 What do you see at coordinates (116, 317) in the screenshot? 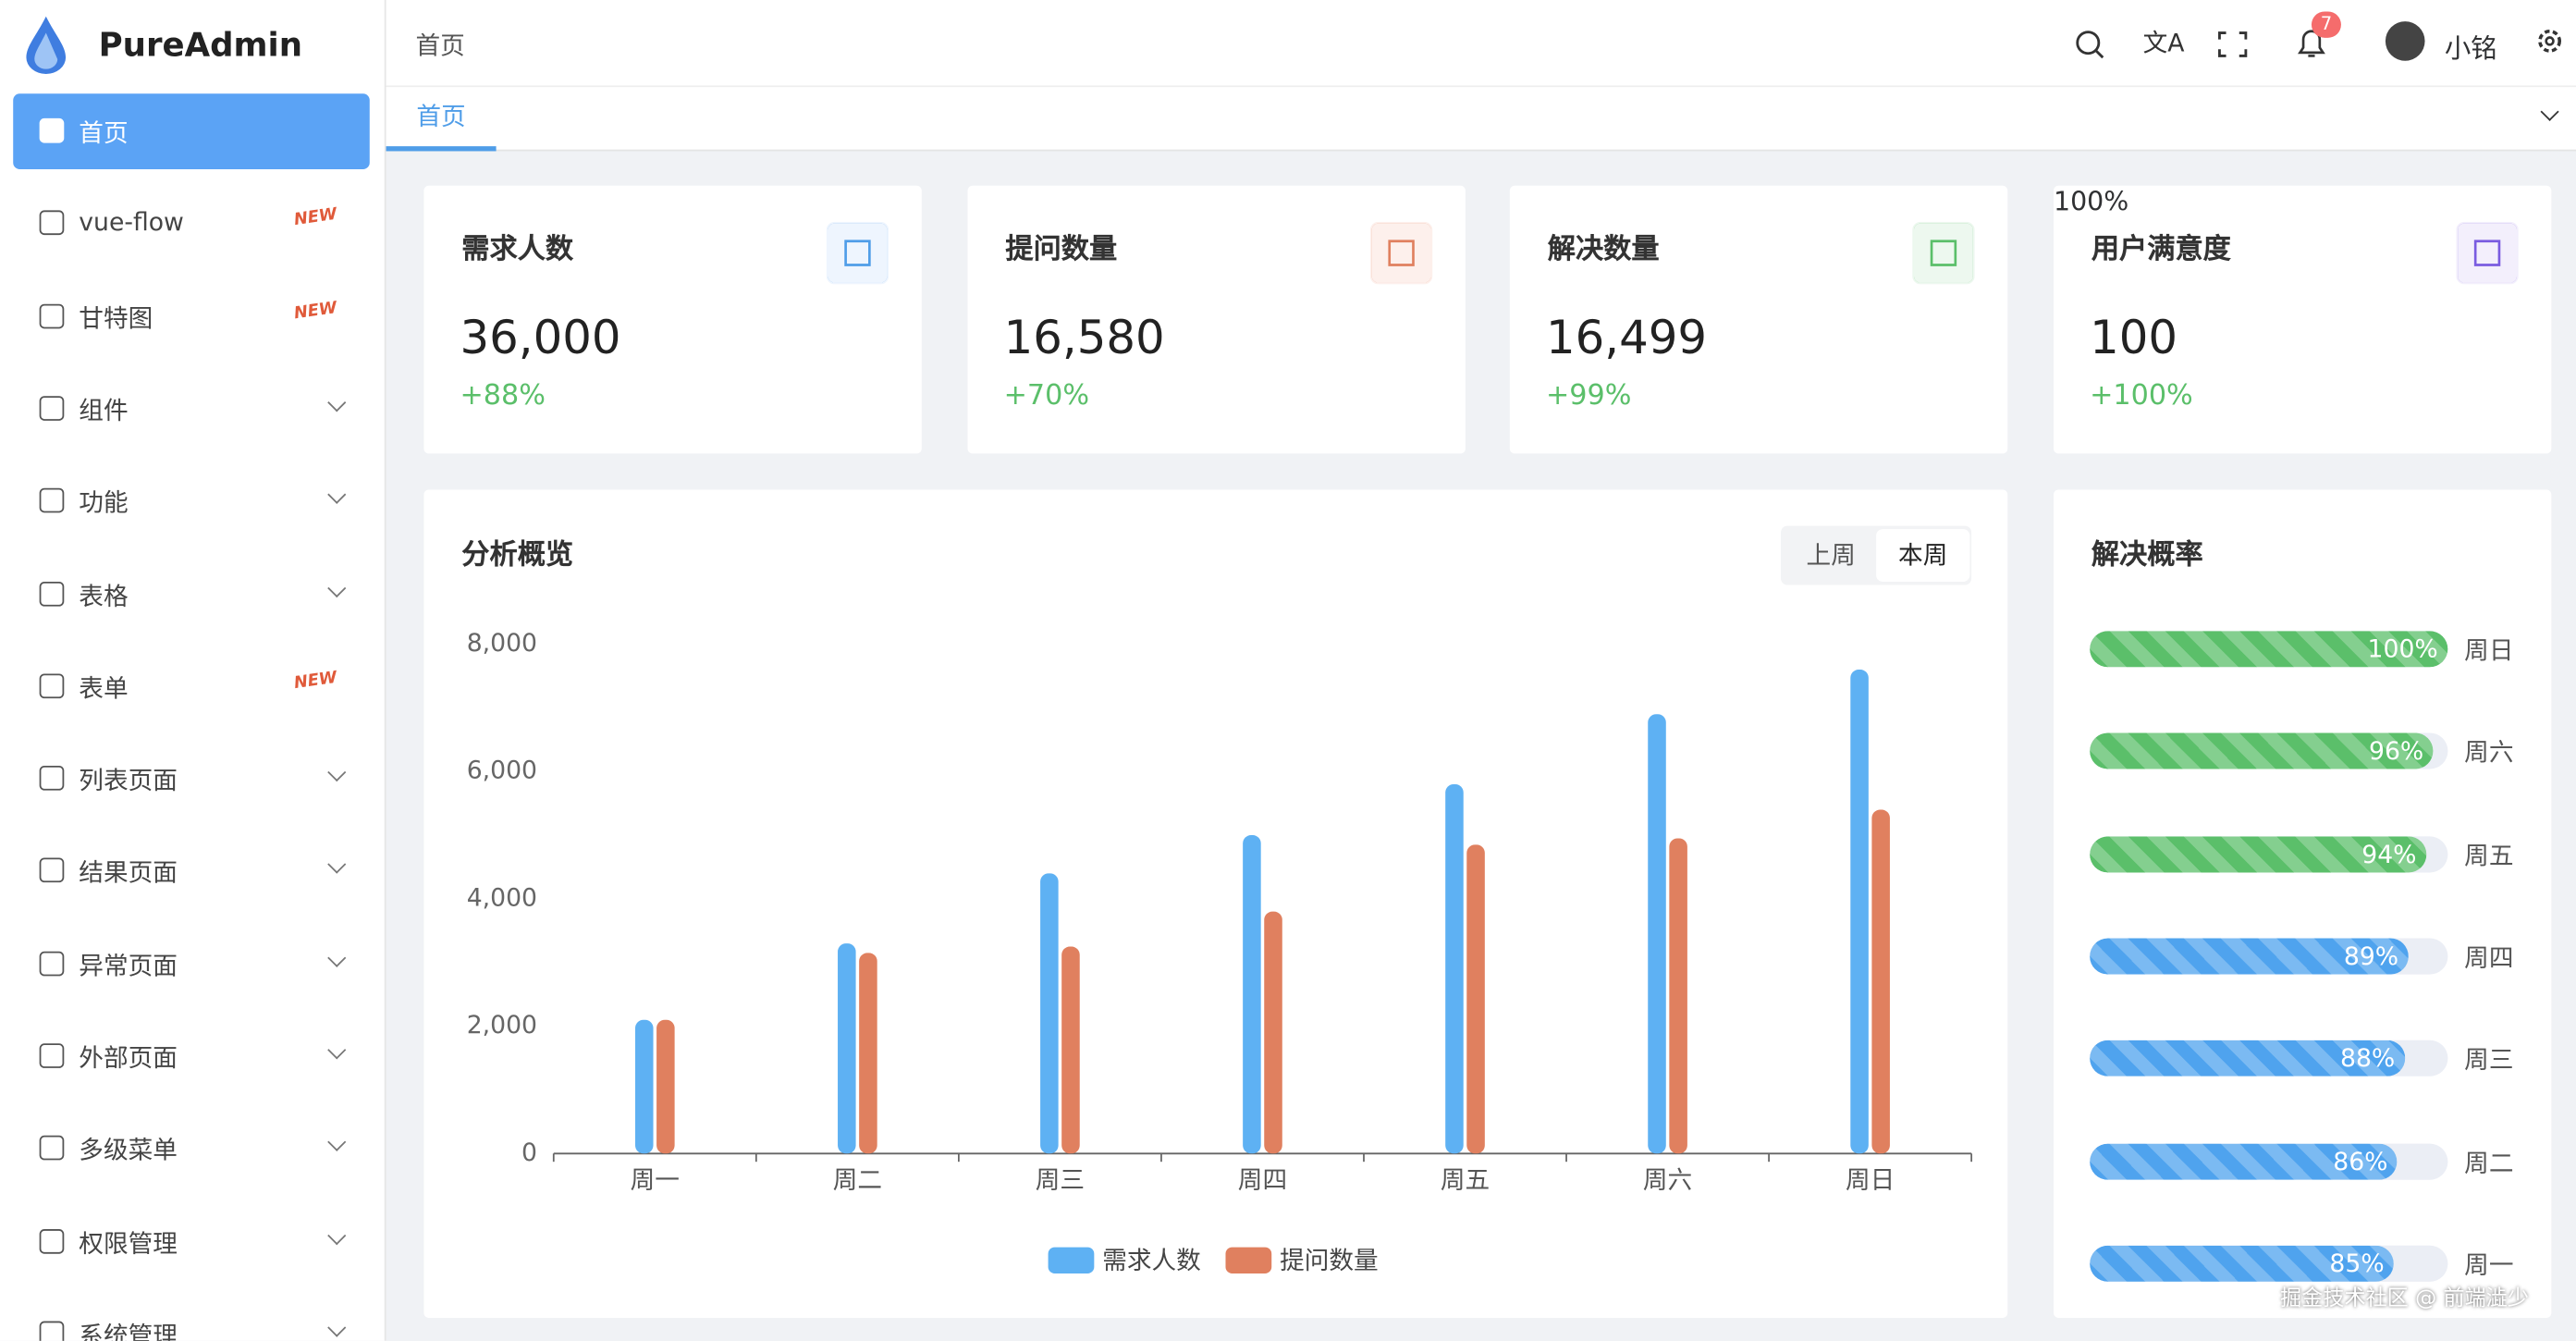
I see `menu-label: 甘特图` at bounding box center [116, 317].